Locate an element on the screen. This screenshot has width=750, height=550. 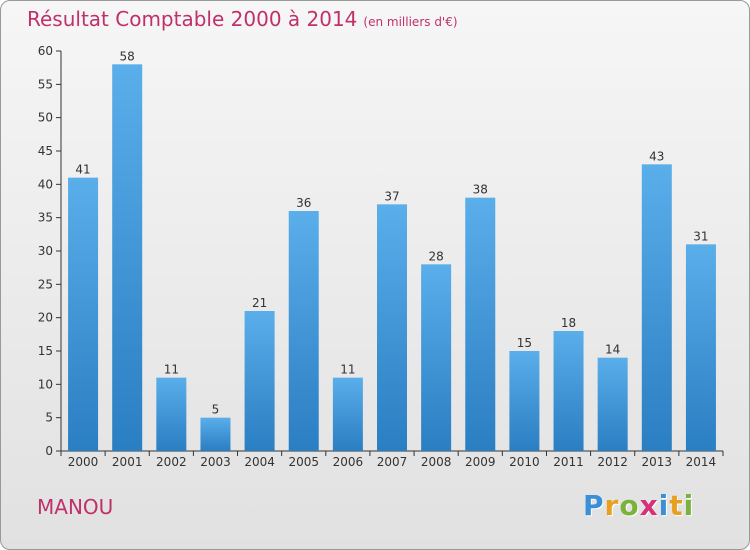
x-tick-label: 2011 is located at coordinates (568, 462).